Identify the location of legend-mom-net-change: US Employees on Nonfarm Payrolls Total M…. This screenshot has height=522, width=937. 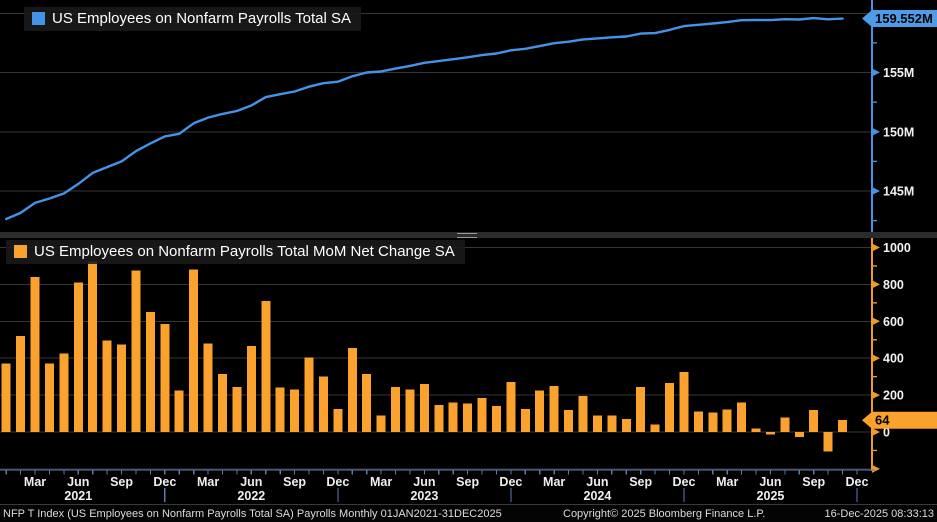
(235, 252).